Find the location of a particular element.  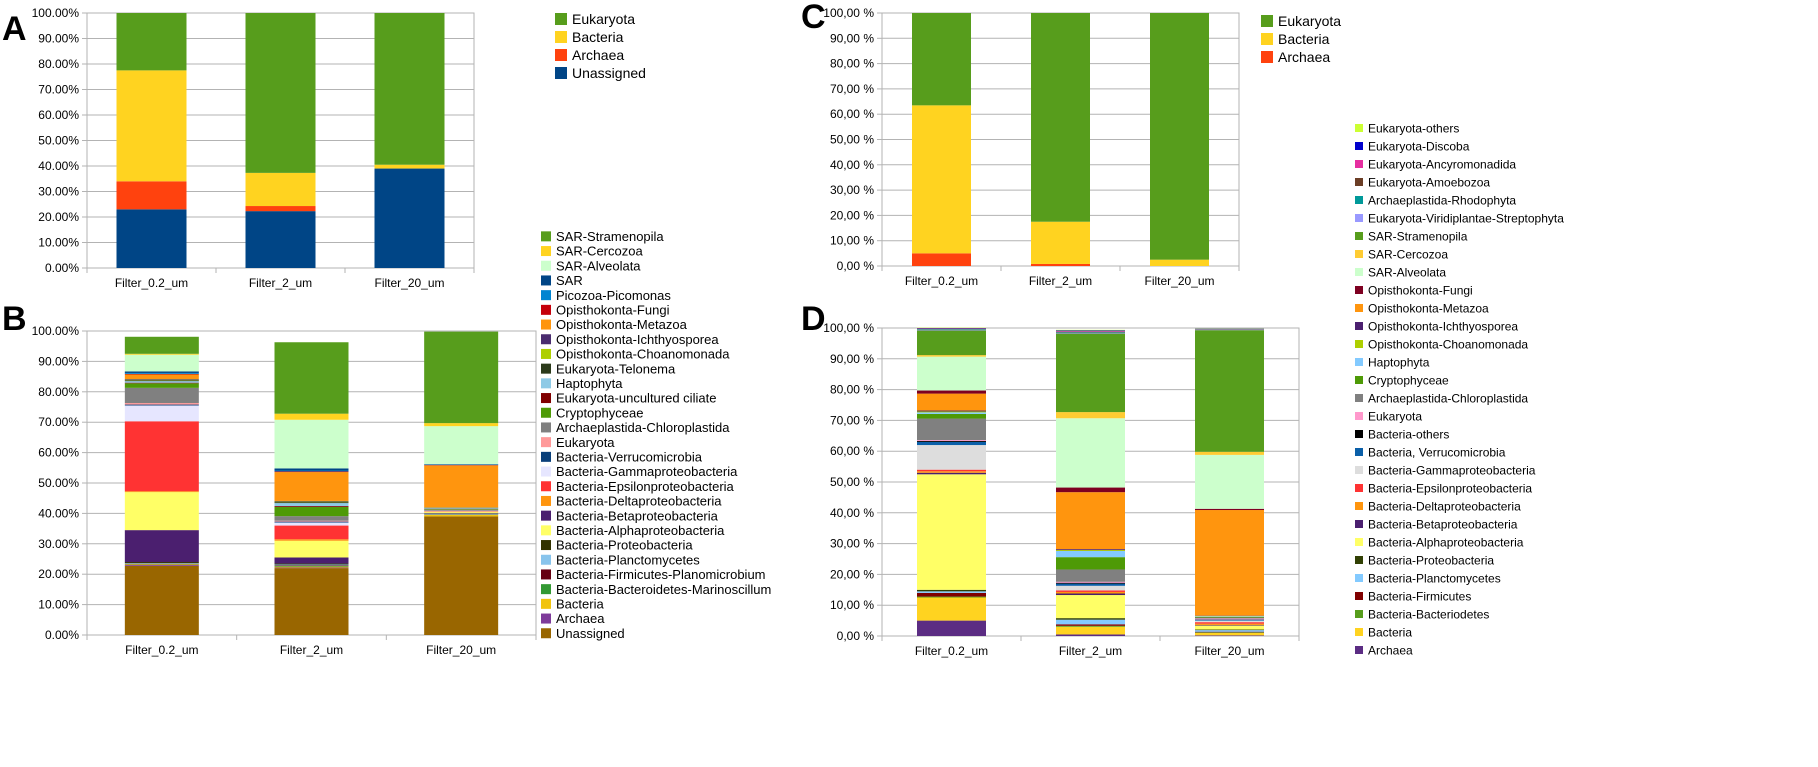

legend-label: Bacteria, Verrucomicrobia is located at coordinates (1437, 452).